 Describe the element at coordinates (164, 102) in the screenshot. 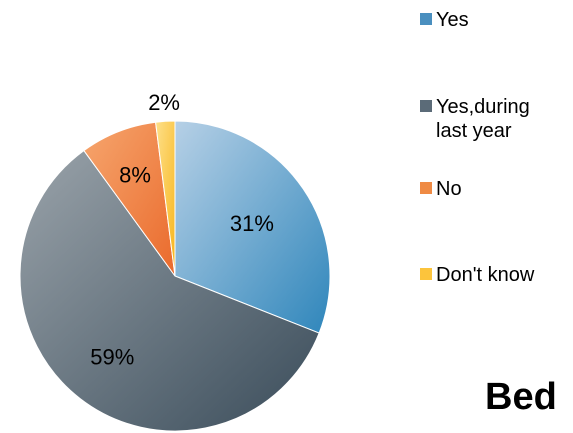

I see `data-label-dont-know: 2%` at that location.